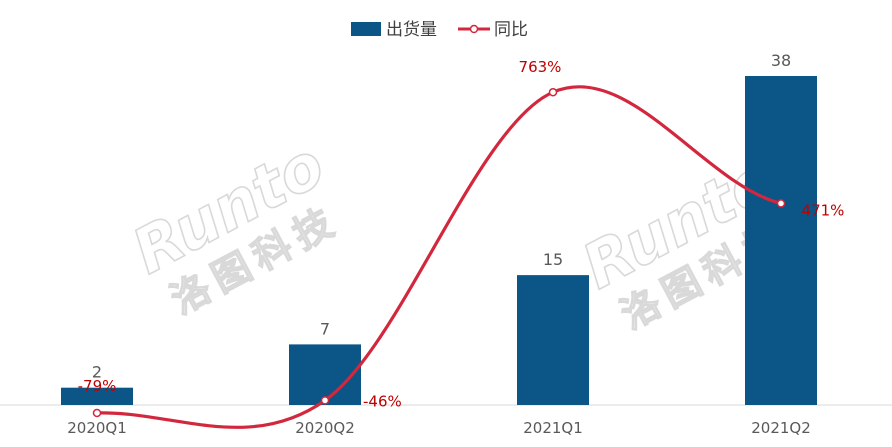  What do you see at coordinates (97, 386) in the screenshot?
I see `yoy-label-2020Q1: -79%` at bounding box center [97, 386].